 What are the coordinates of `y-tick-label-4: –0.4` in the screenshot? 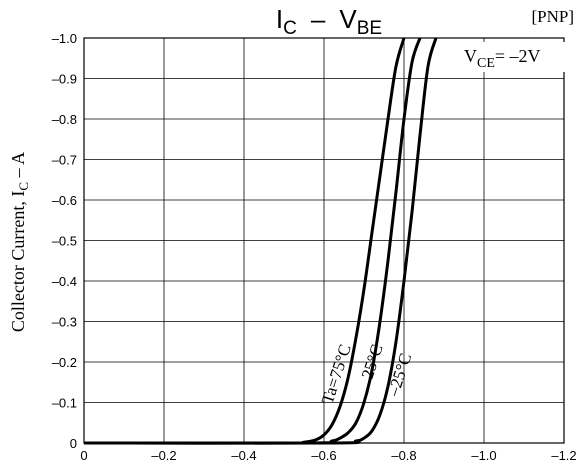 It's located at (64, 281).